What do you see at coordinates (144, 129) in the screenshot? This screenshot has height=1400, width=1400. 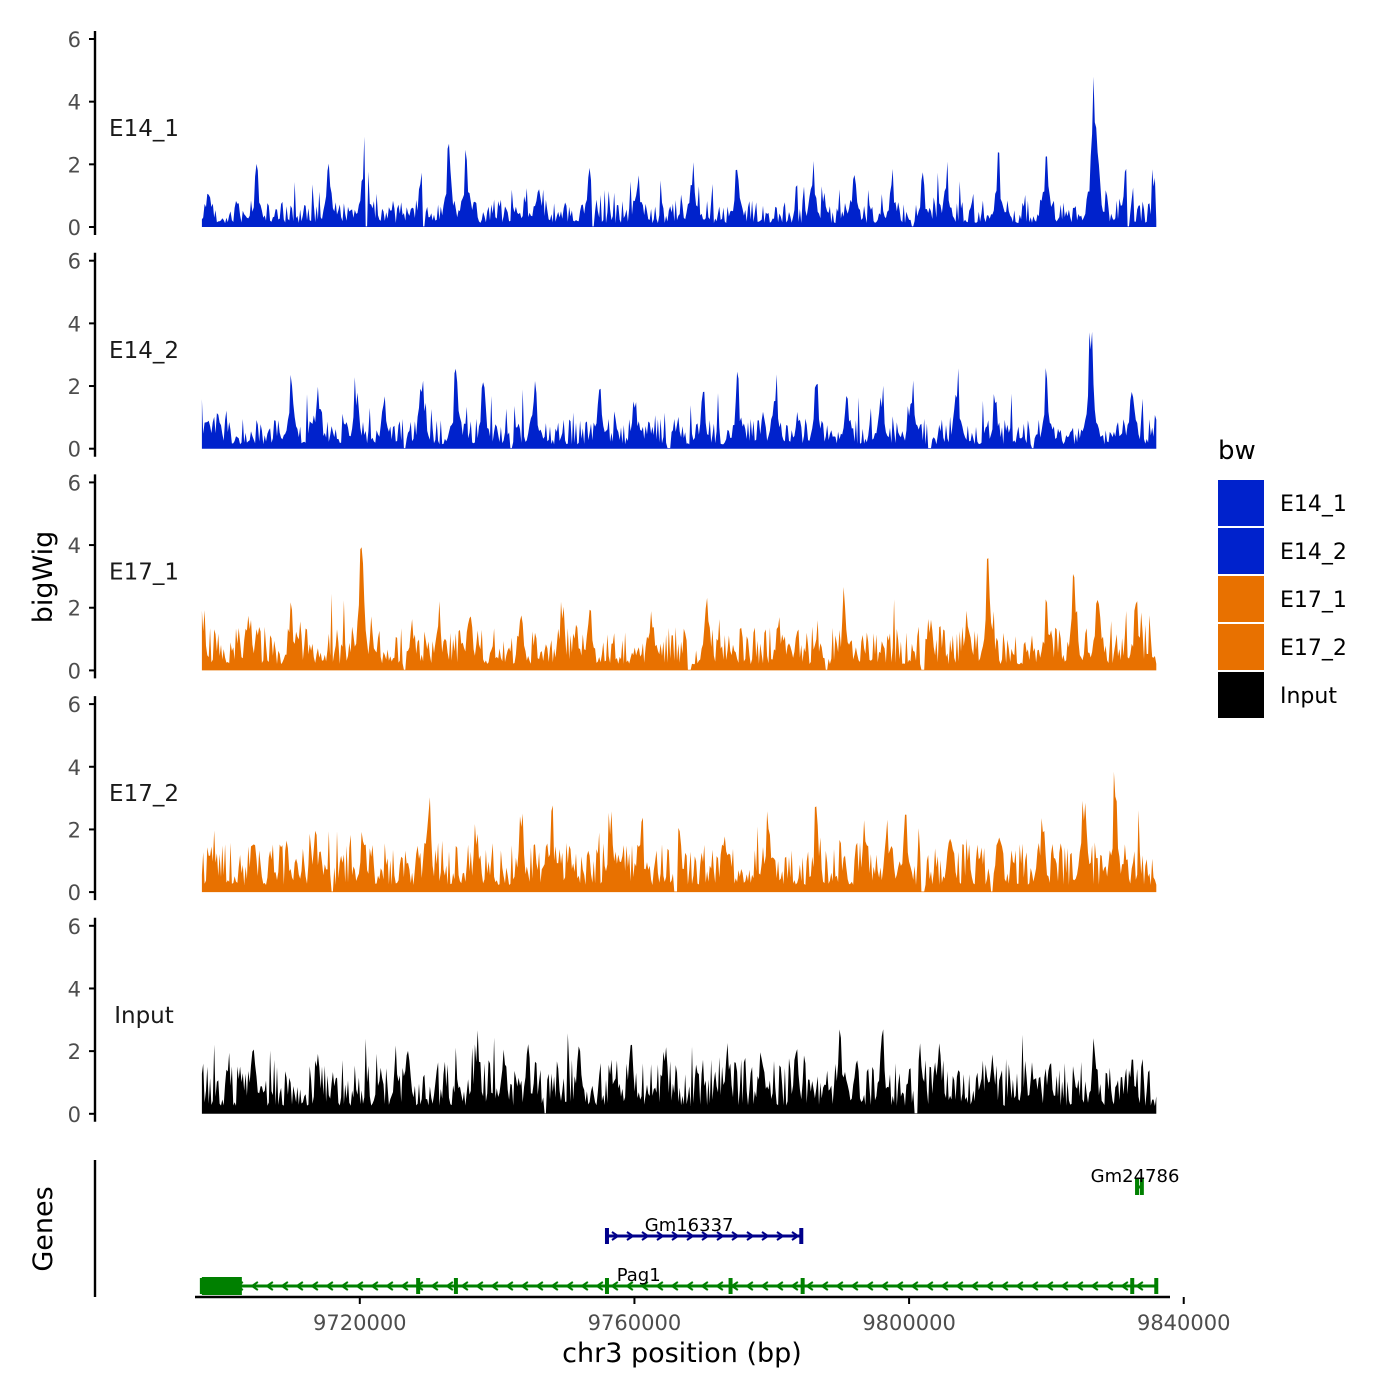 I see `track-label: E14_1` at bounding box center [144, 129].